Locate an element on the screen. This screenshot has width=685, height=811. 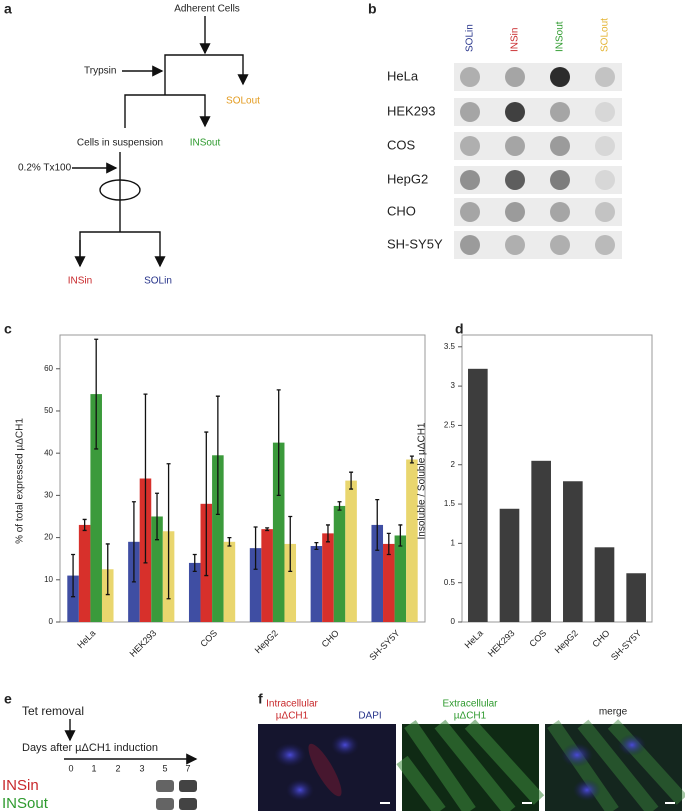
y-tick-label: 3.5 is located at coordinates (450, 346).